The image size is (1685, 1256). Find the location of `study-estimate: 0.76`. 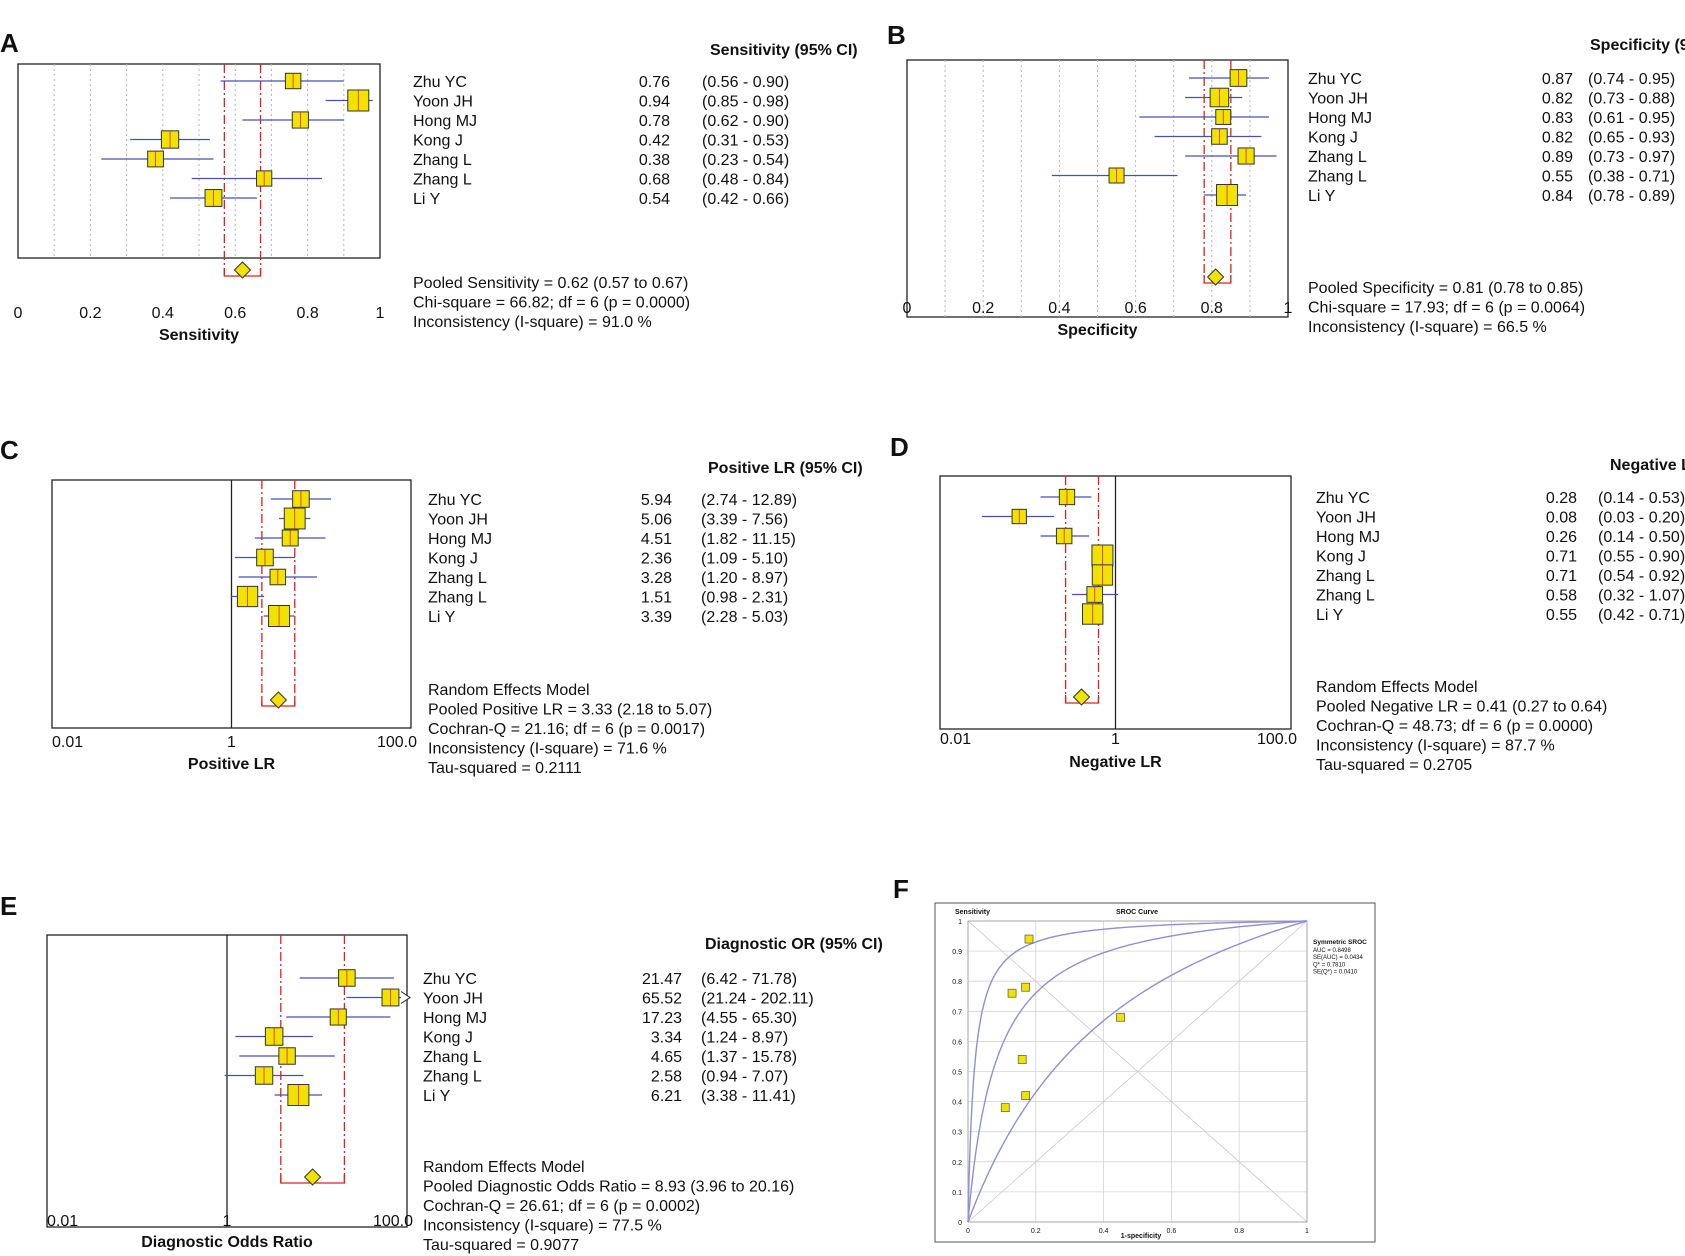

study-estimate: 0.76 is located at coordinates (654, 82).